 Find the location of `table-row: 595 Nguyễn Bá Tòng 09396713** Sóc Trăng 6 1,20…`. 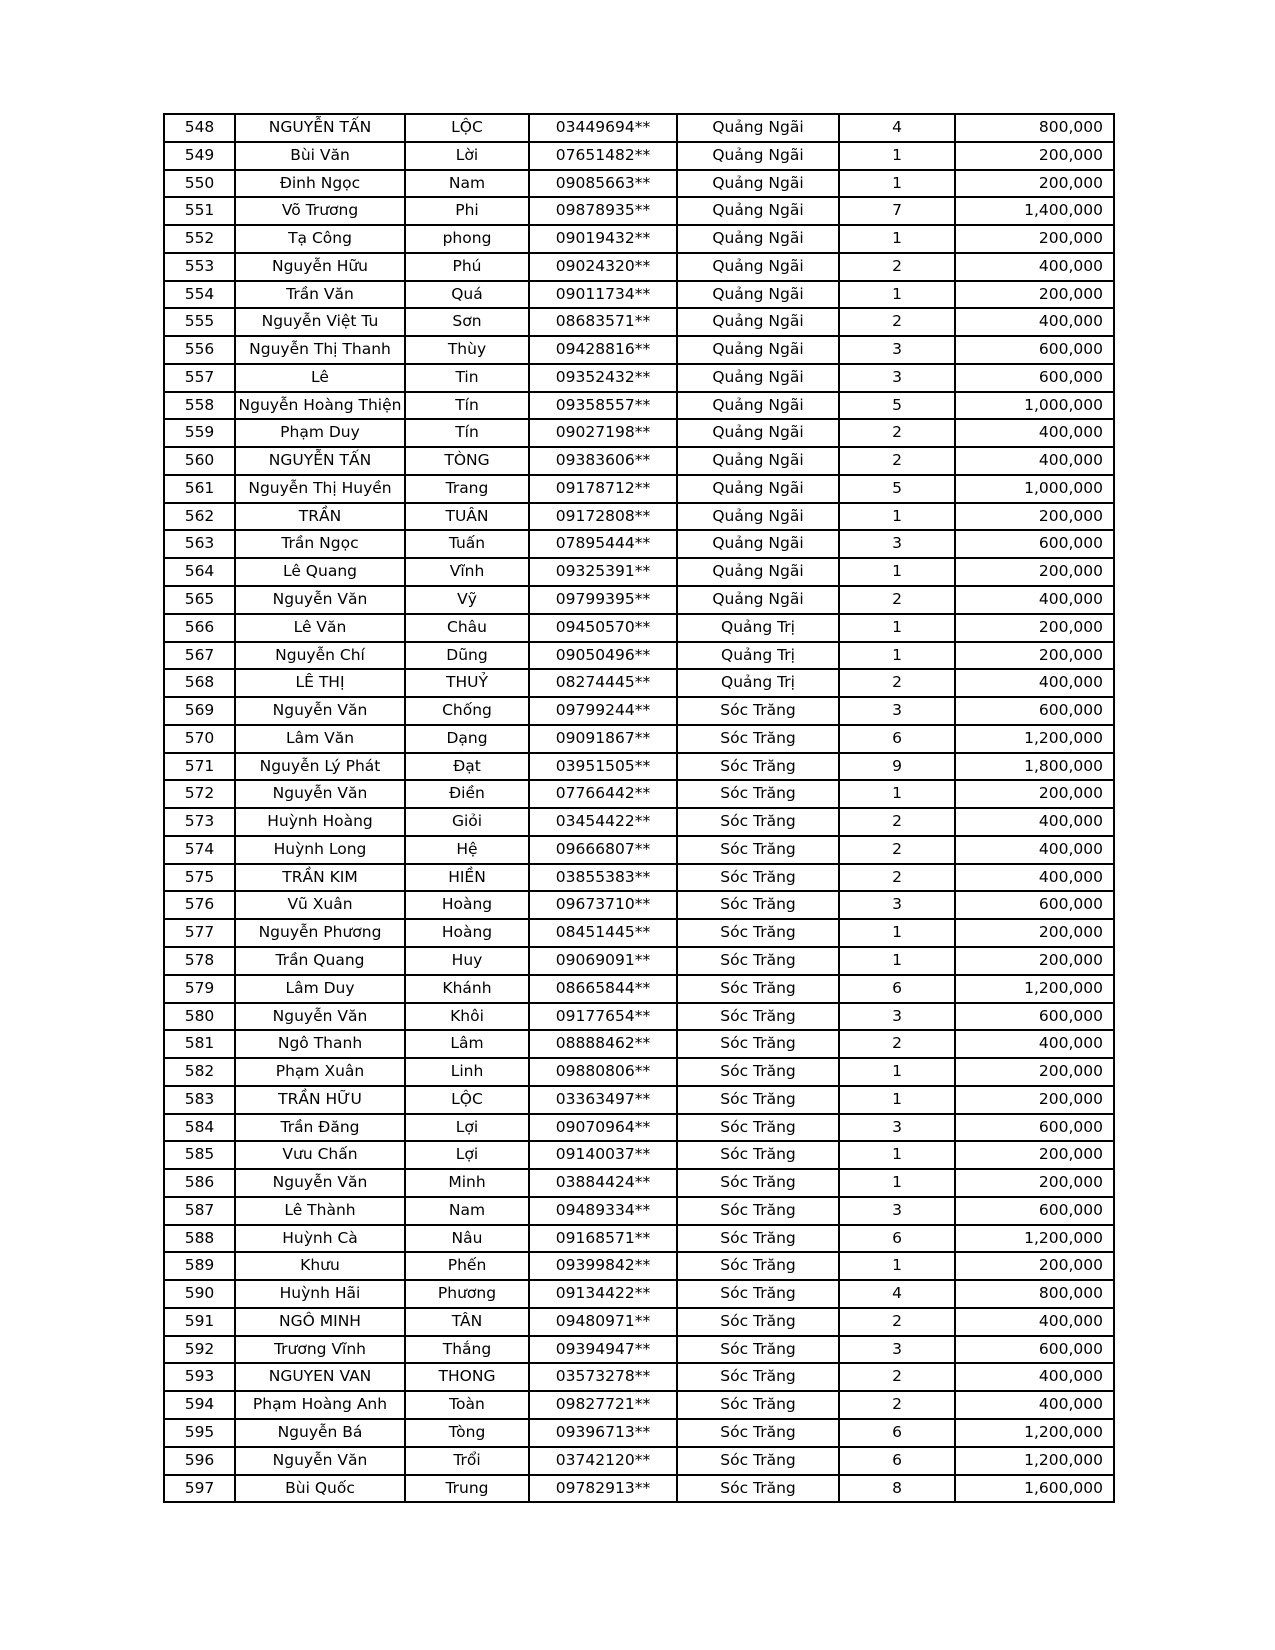

table-row: 595 Nguyễn Bá Tòng 09396713** Sóc Trăng 6 1,20… is located at coordinates (639, 1432).